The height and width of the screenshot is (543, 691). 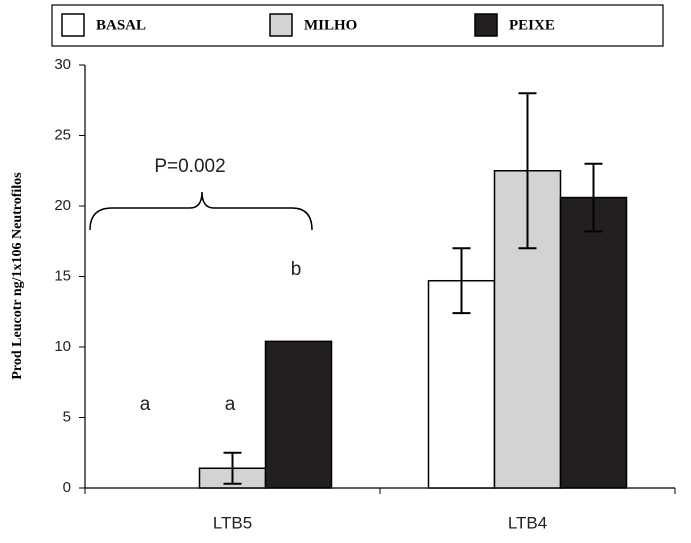 I want to click on y-tick-label: 5, so click(x=67, y=416).